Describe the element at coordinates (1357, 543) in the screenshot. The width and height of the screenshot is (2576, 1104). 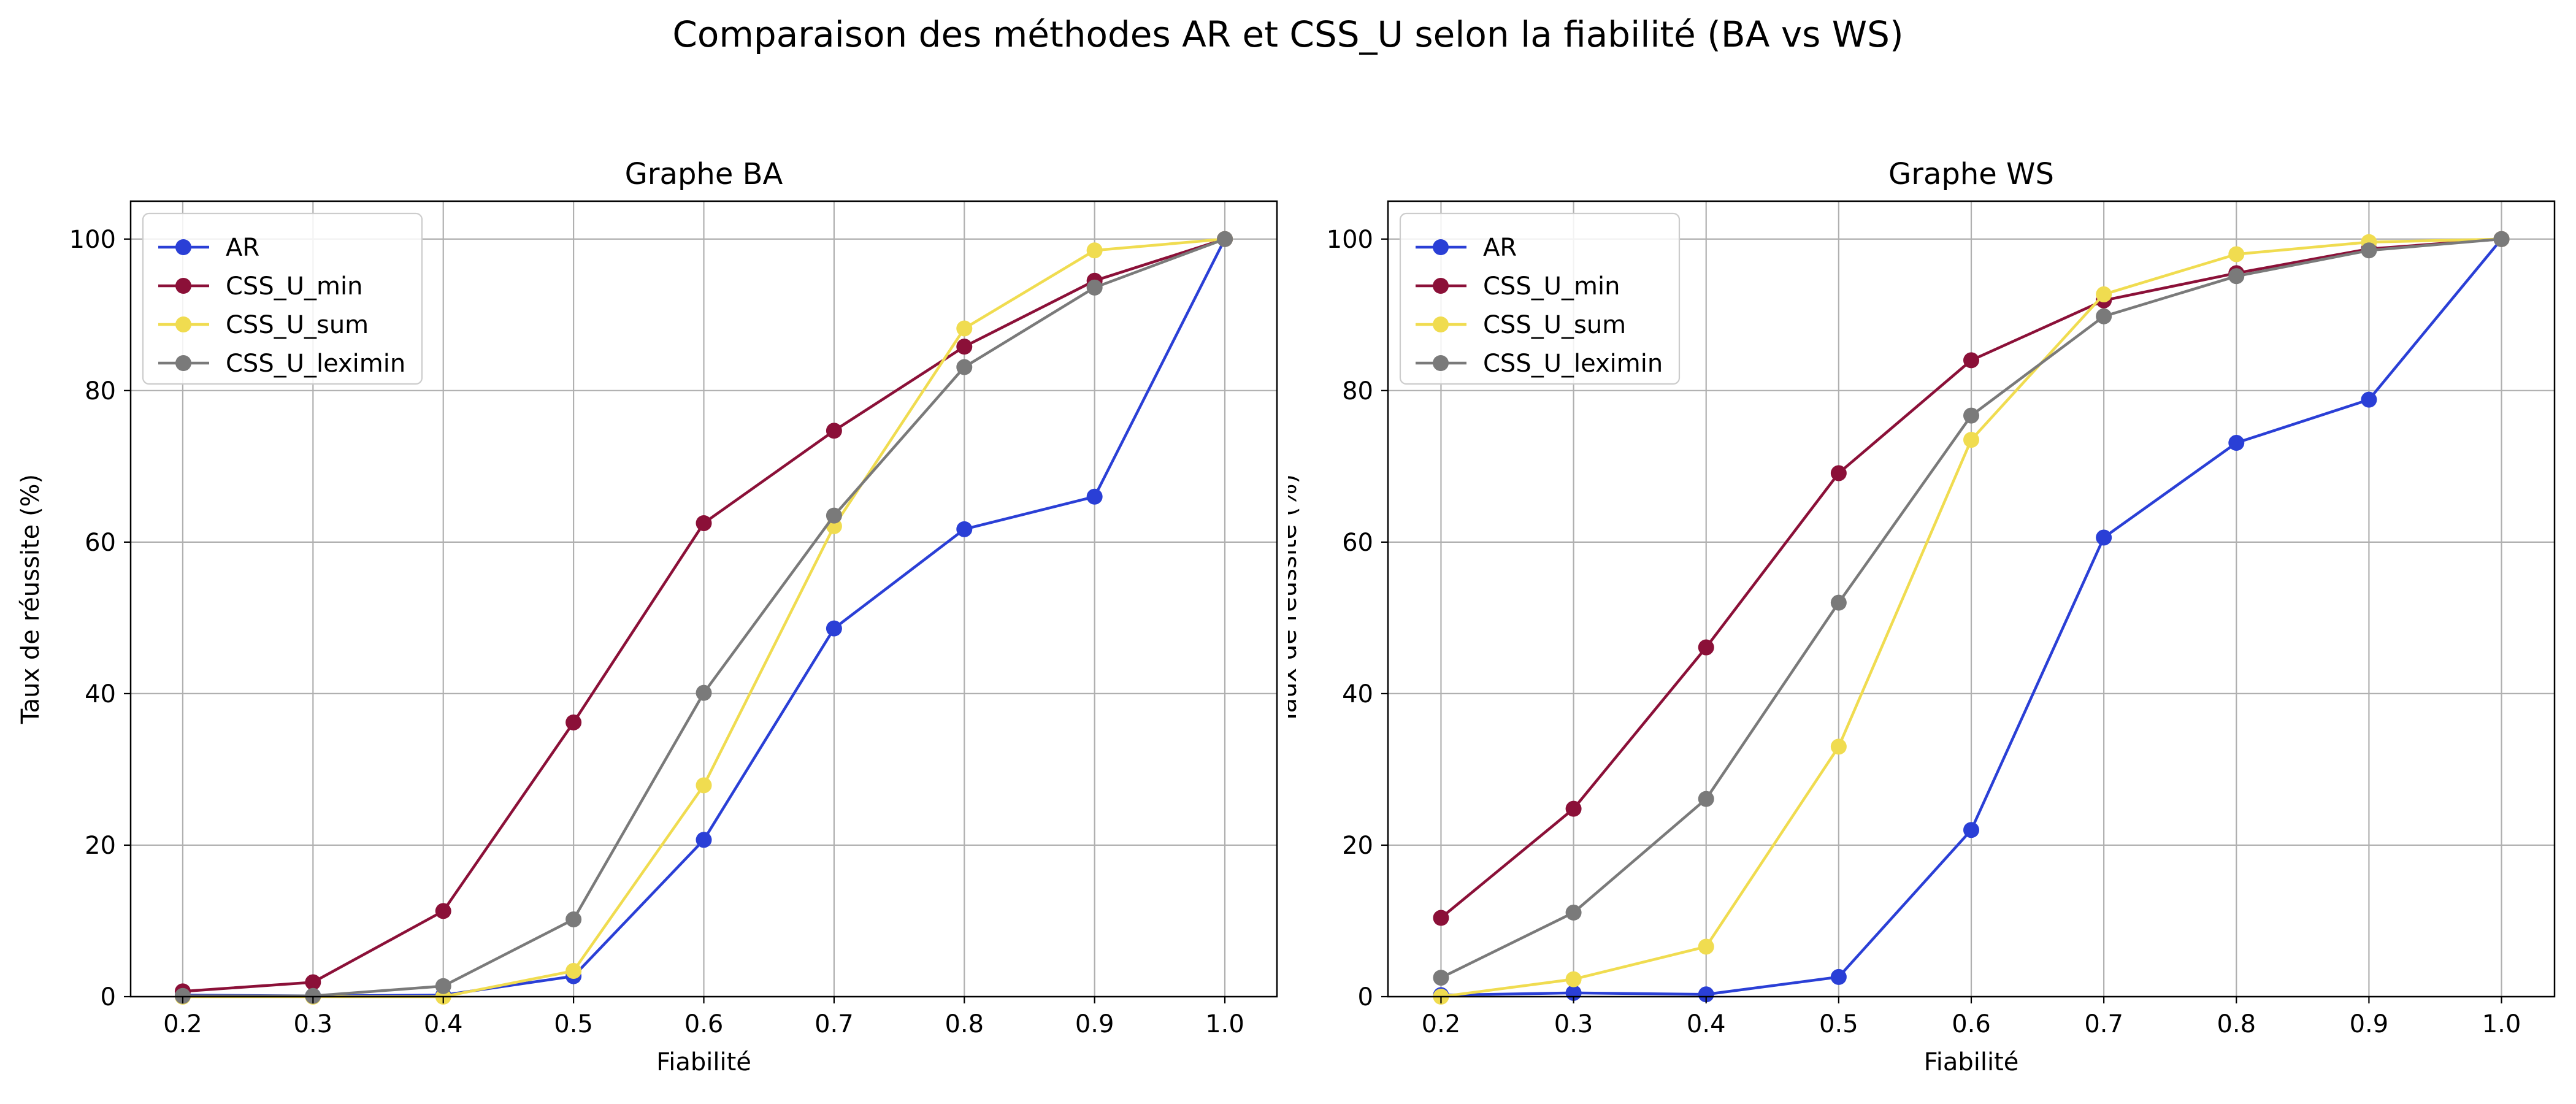
I see `ws-ytick-label-3: 60` at that location.